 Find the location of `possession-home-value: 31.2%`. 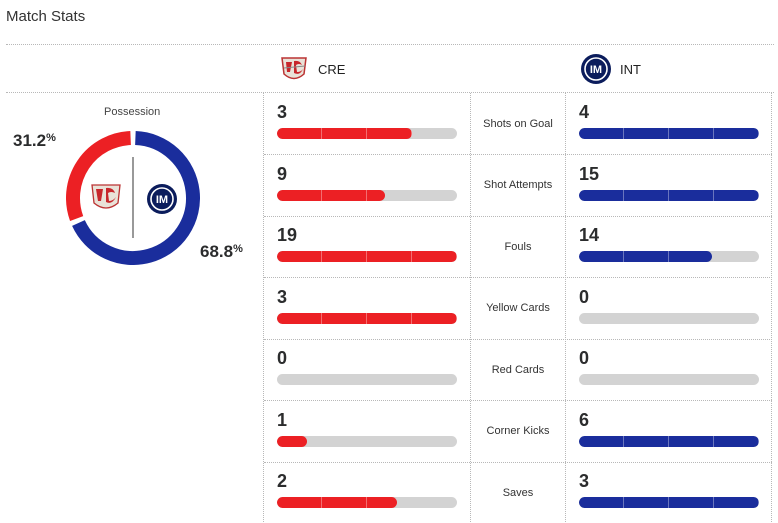

possession-home-value: 31.2% is located at coordinates (34, 141).